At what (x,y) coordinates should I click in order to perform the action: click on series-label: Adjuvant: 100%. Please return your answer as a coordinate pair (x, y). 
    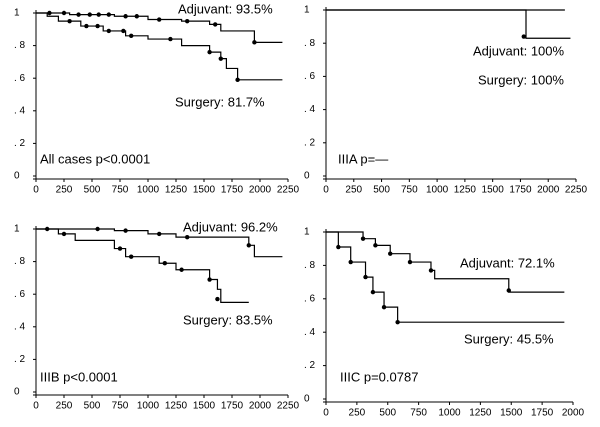
    Looking at the image, I should click on (519, 50).